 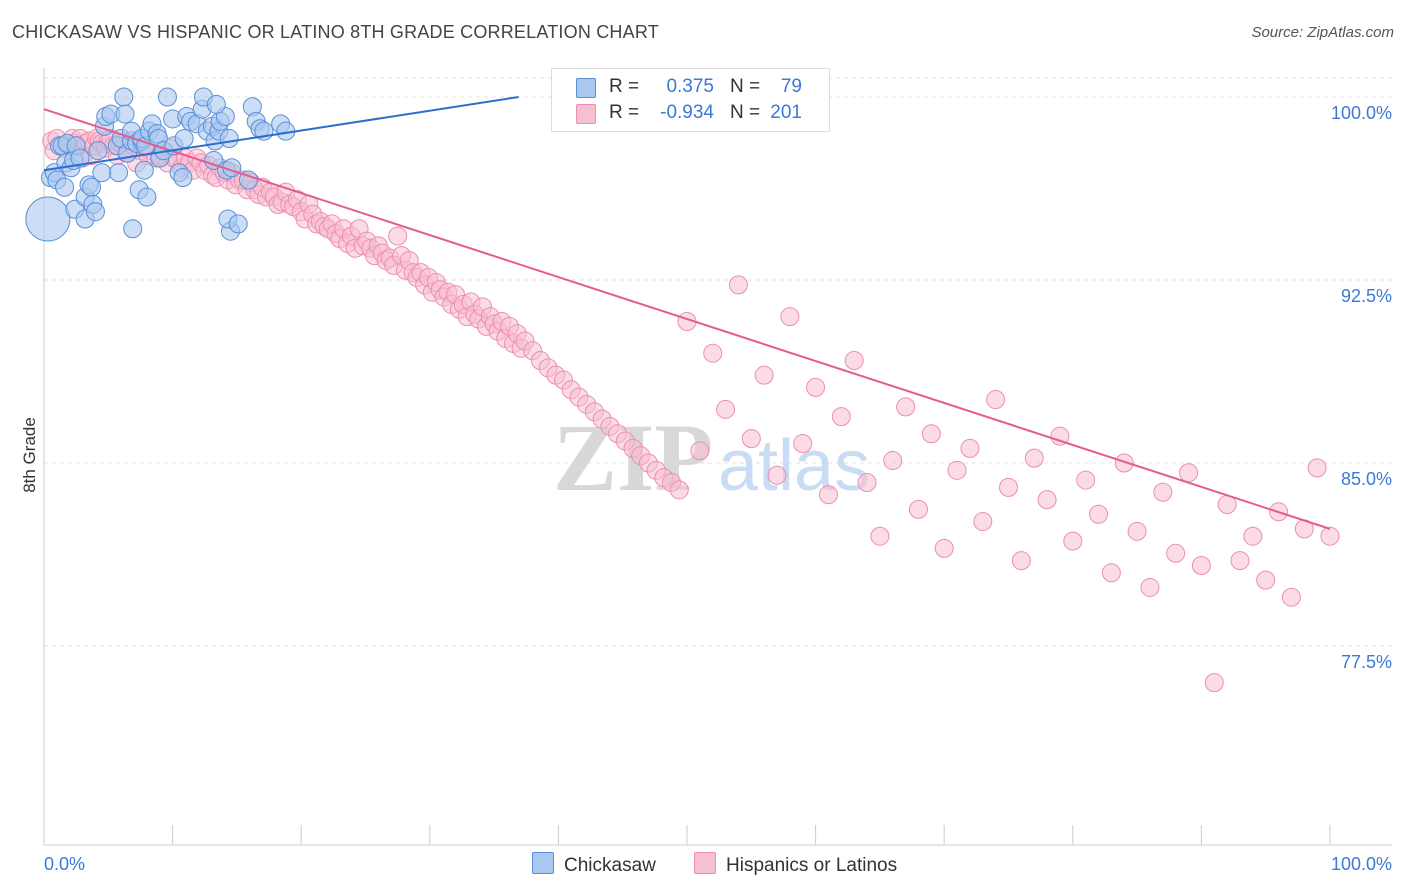 I want to click on chickasaw-n-value: 79, so click(x=791, y=86).